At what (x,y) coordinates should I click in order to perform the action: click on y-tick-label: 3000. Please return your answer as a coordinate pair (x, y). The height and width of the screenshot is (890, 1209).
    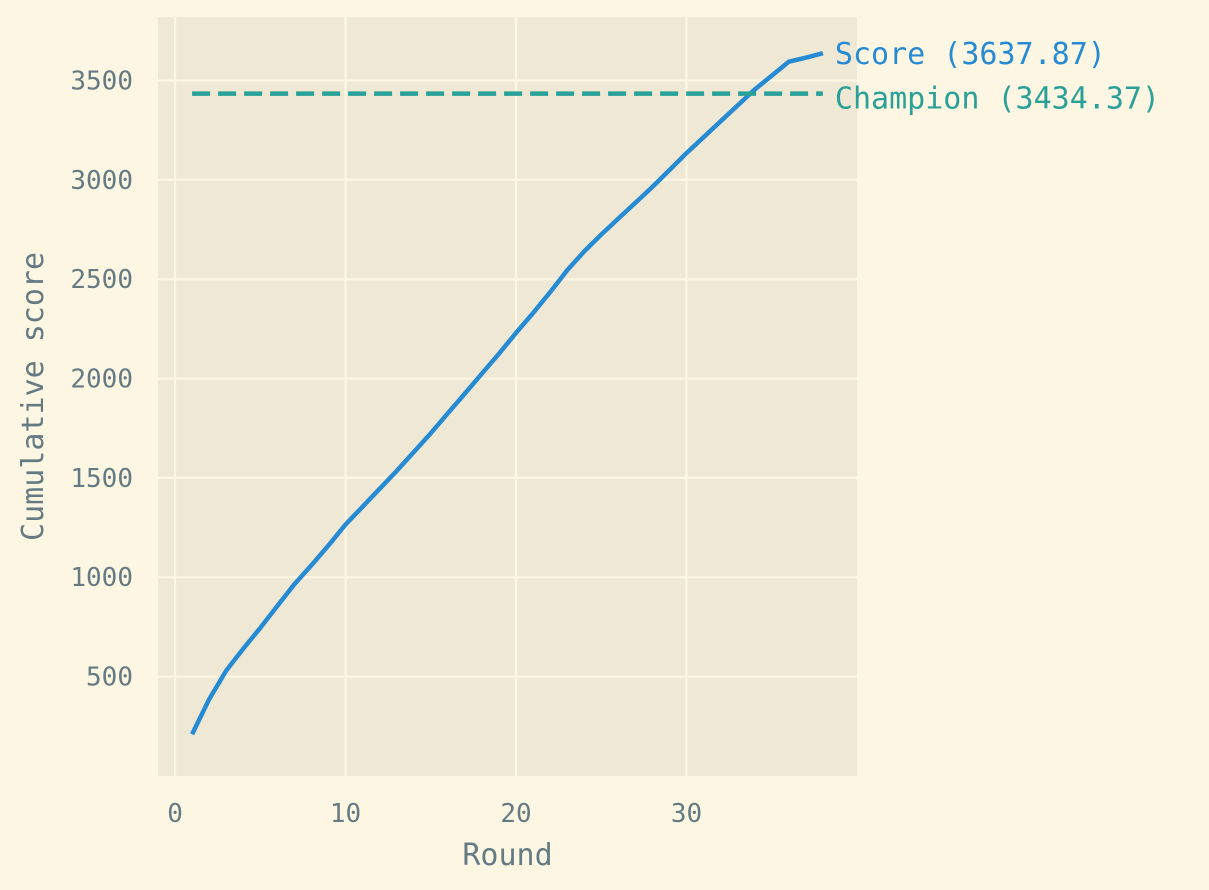
    Looking at the image, I should click on (101, 181).